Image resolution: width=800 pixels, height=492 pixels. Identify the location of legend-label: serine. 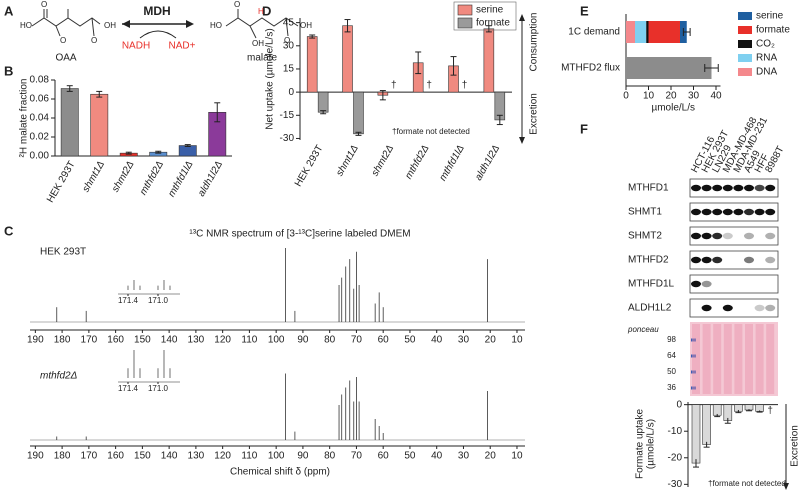
(490, 10).